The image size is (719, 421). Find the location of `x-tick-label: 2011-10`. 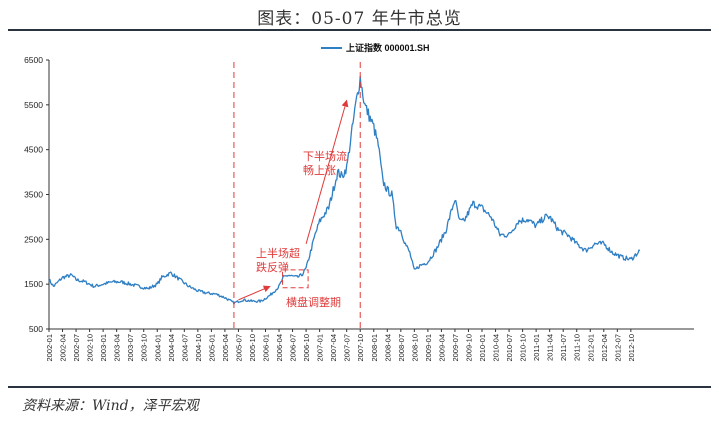

x-tick-label: 2011-10 is located at coordinates (577, 347).